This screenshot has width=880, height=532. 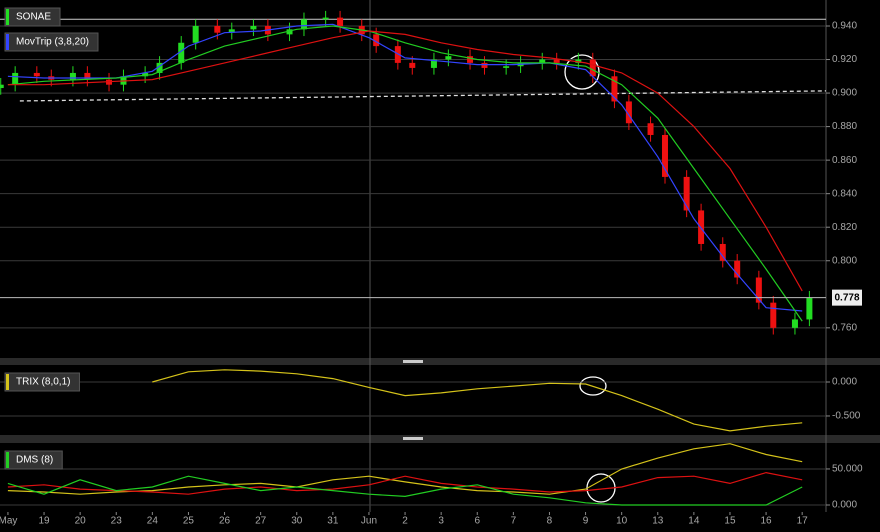 I want to click on x-tick-label: 3, so click(x=441, y=521).